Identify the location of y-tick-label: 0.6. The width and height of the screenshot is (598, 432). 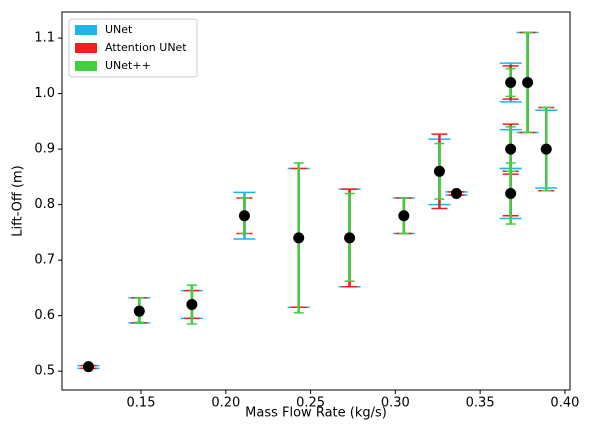
(44, 315).